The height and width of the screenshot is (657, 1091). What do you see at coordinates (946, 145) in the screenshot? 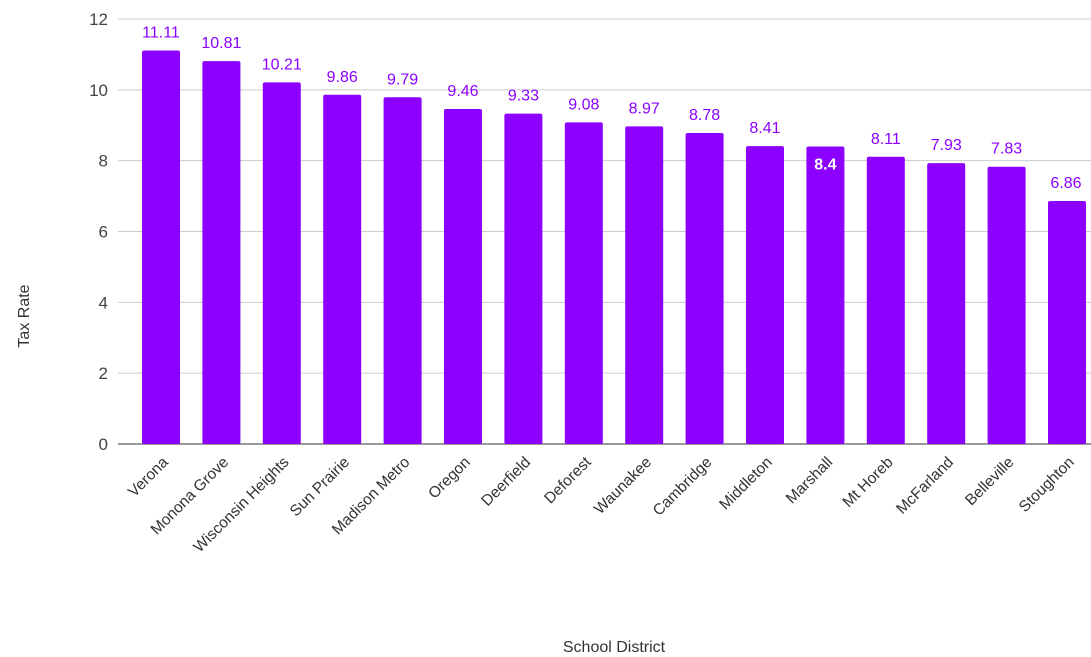
I see `data-label: 7.93` at bounding box center [946, 145].